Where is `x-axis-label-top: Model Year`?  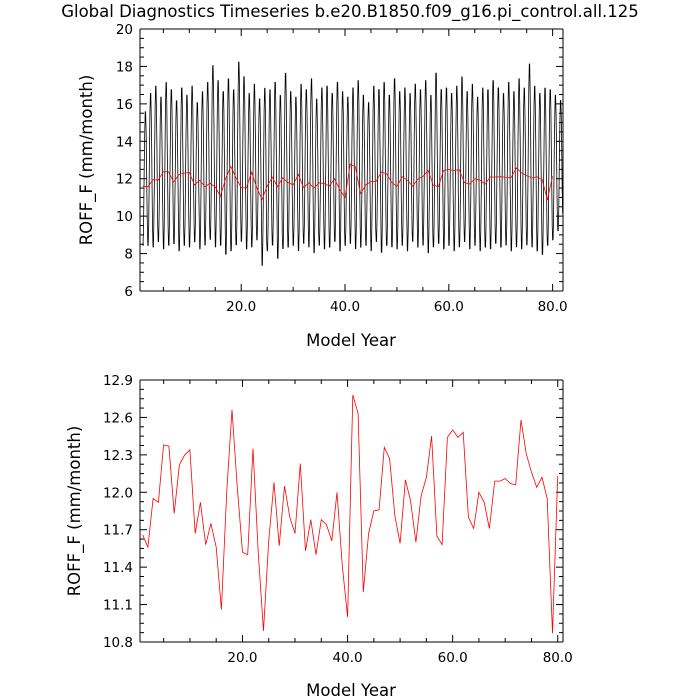
x-axis-label-top: Model Year is located at coordinates (351, 340).